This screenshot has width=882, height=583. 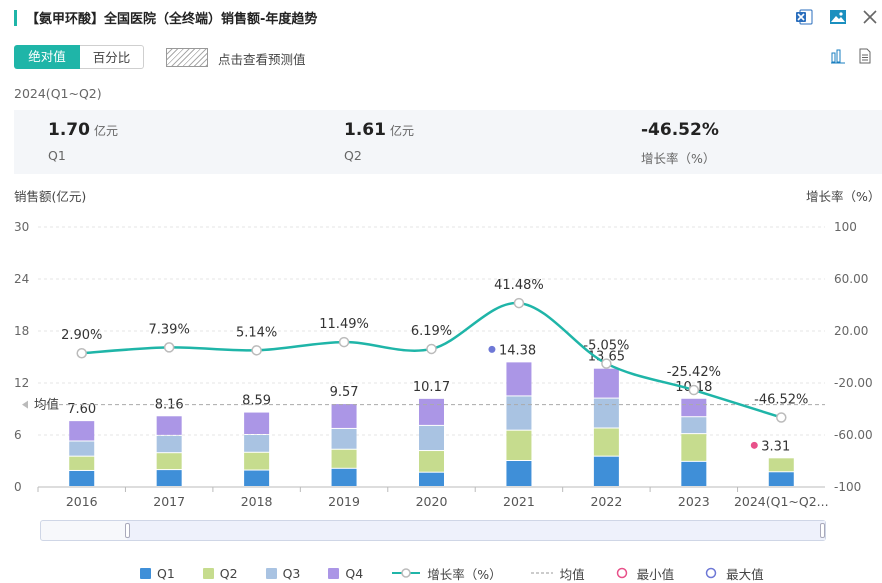 What do you see at coordinates (446, 573) in the screenshot?
I see `legend-item-growth: 增长率（%）` at bounding box center [446, 573].